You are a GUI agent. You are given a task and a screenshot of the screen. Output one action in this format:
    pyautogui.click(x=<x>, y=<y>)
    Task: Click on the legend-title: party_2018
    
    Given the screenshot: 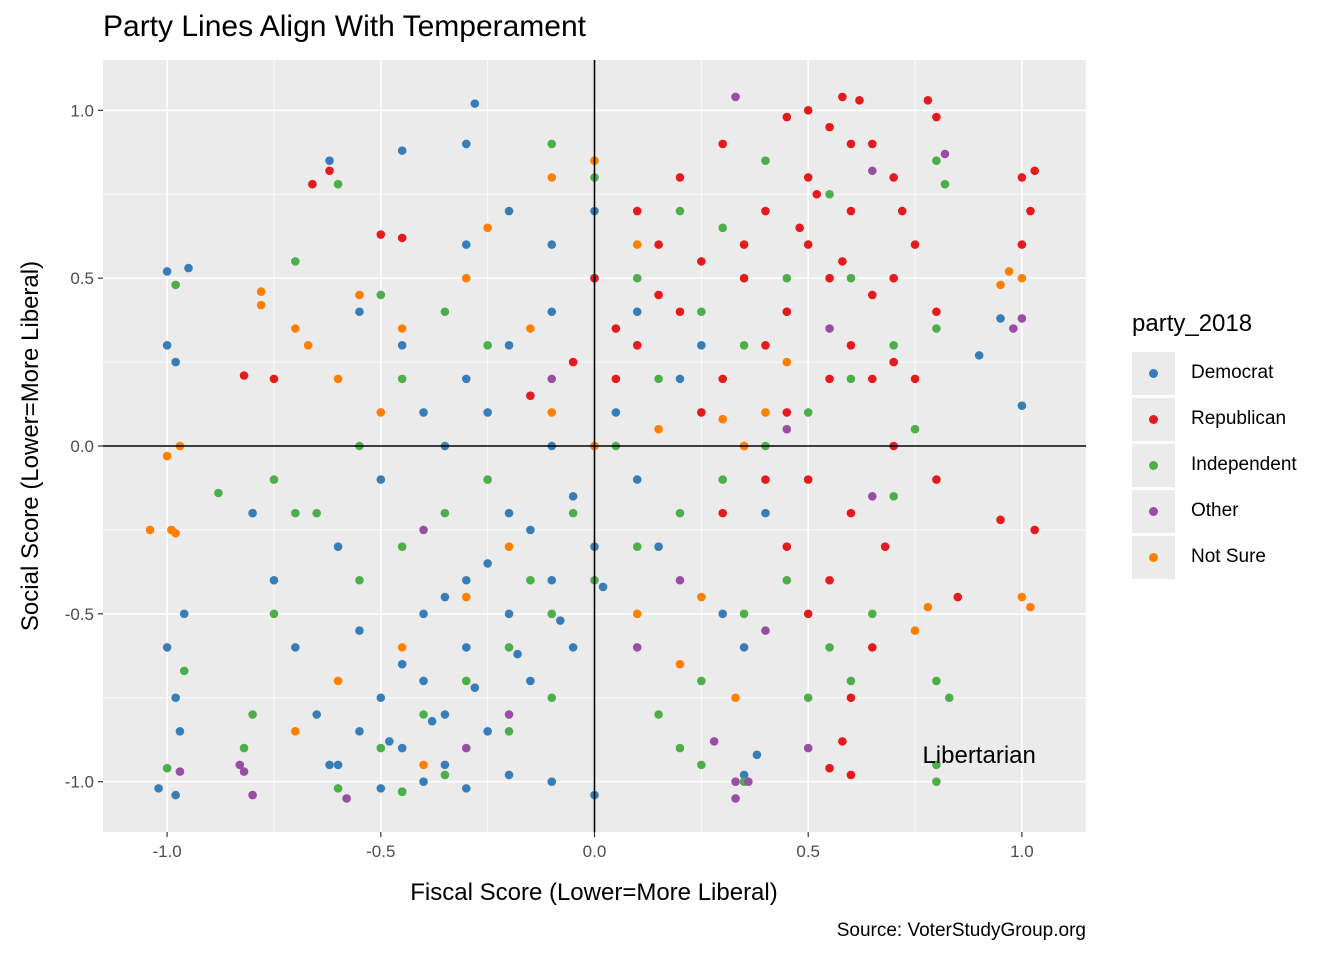 What is the action you would take?
    pyautogui.click(x=1192, y=323)
    